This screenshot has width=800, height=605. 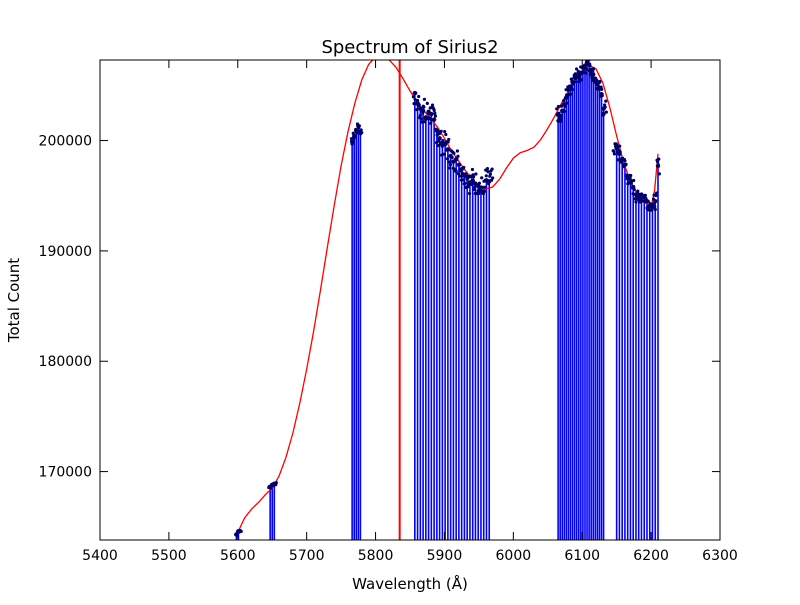 I want to click on x-tick-label: 6000, so click(x=514, y=556).